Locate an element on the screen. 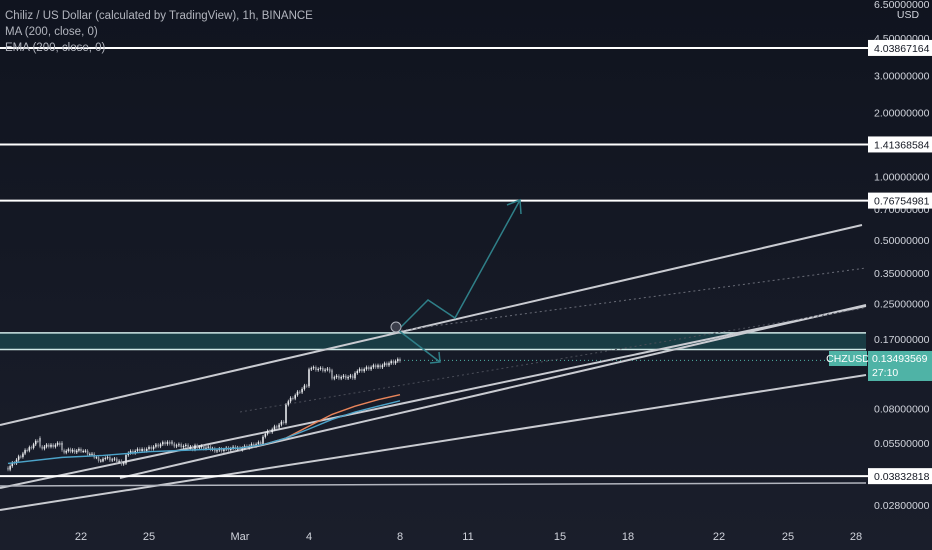  time-axis: 22 25 Mar 4 8 11 15 18 22 25 28 is located at coordinates (468, 537).